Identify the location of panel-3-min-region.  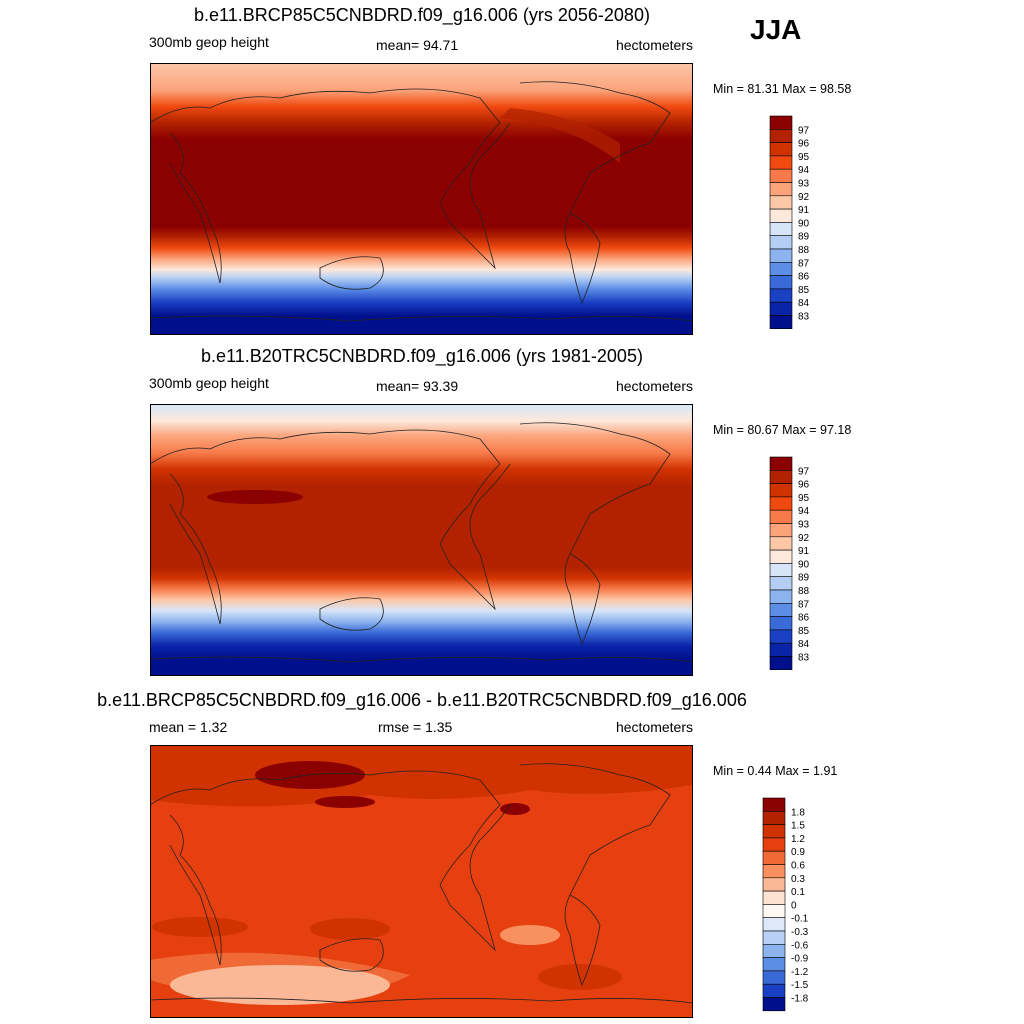
(280, 985).